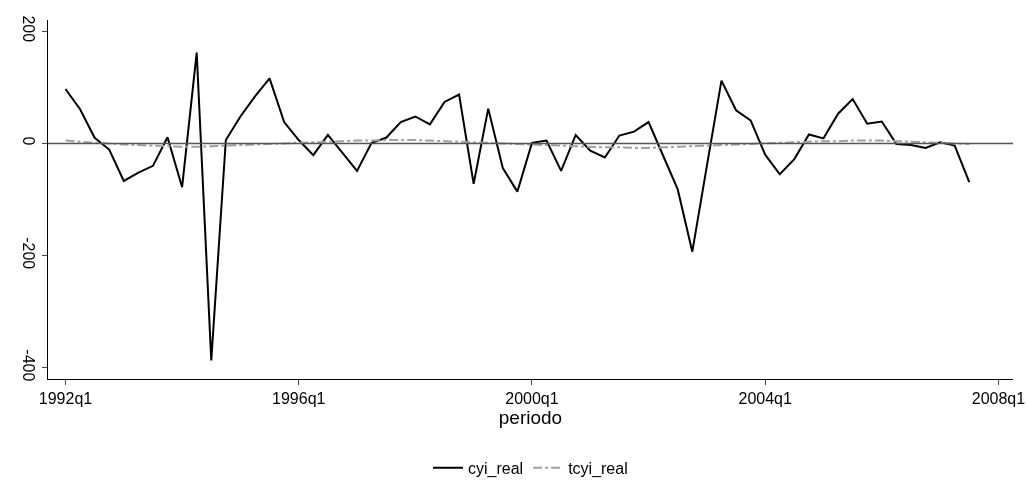  Describe the element at coordinates (765, 399) in the screenshot. I see `x-tick-label: 2004q1` at that location.